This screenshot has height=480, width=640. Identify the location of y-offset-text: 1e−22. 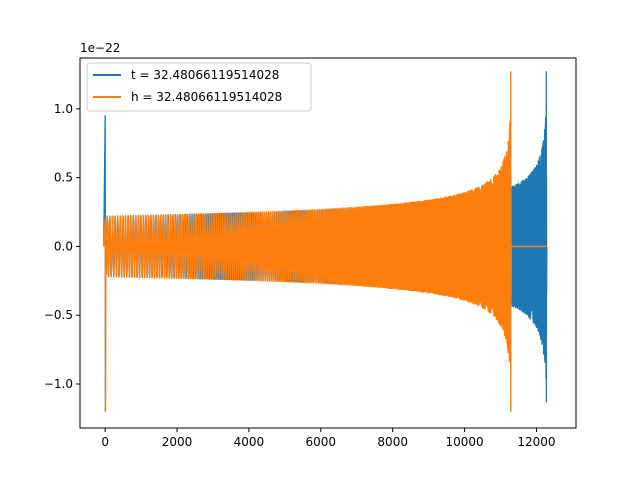
(100, 48).